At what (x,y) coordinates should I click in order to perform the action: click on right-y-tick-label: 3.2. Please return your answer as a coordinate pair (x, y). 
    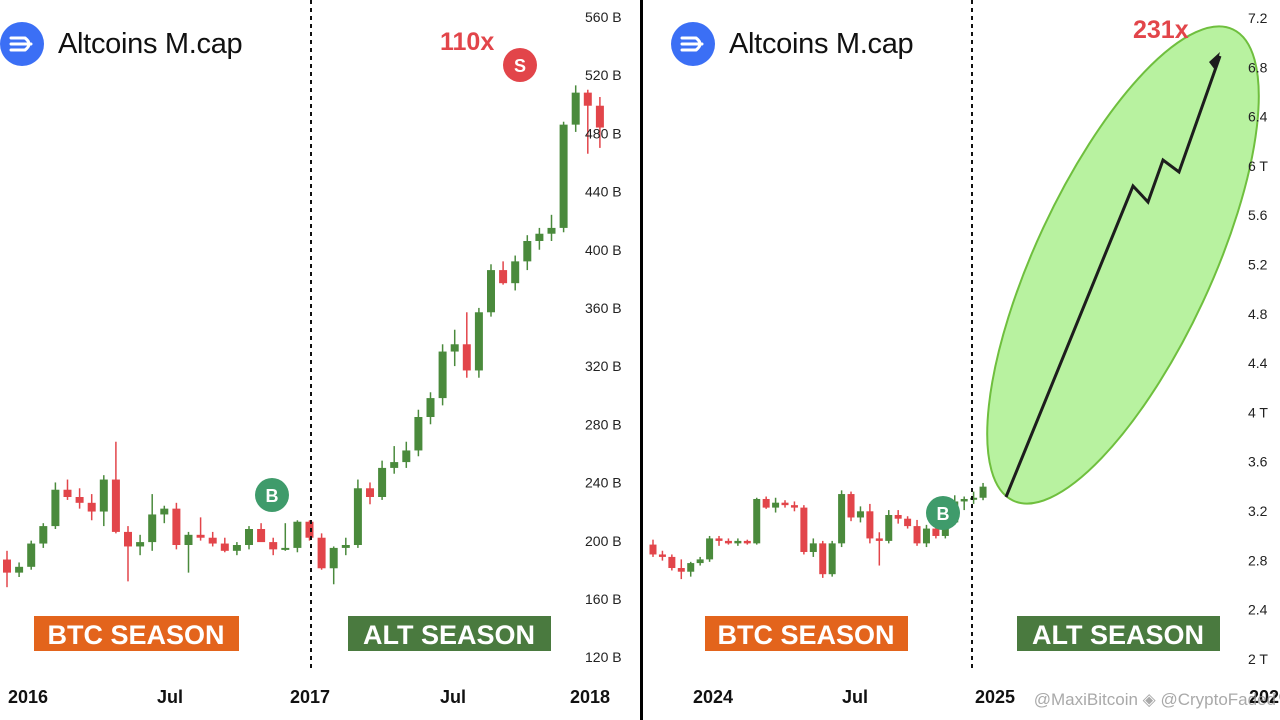
    Looking at the image, I should click on (1258, 511).